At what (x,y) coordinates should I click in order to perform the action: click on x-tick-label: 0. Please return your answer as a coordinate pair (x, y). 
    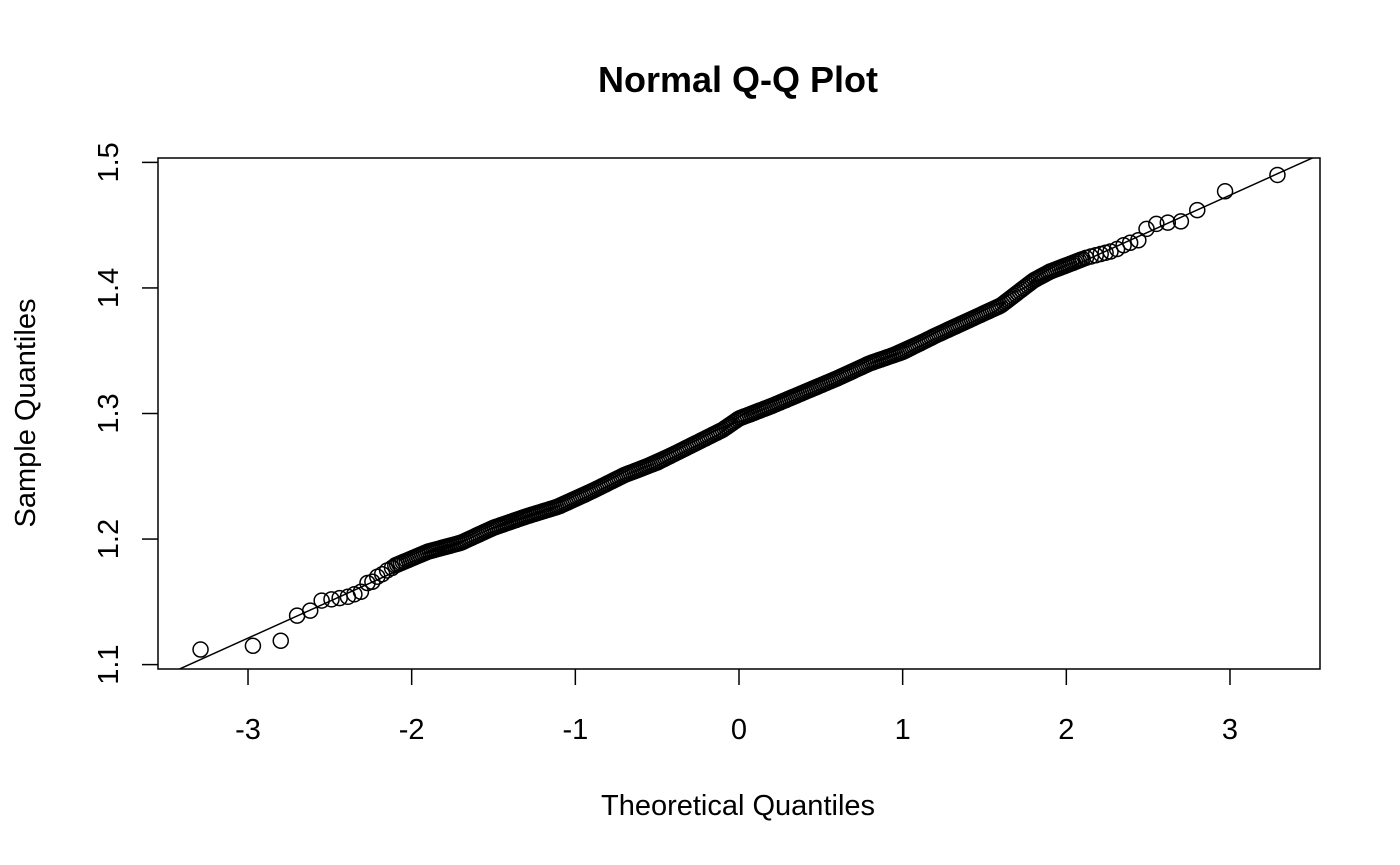
    Looking at the image, I should click on (739, 730).